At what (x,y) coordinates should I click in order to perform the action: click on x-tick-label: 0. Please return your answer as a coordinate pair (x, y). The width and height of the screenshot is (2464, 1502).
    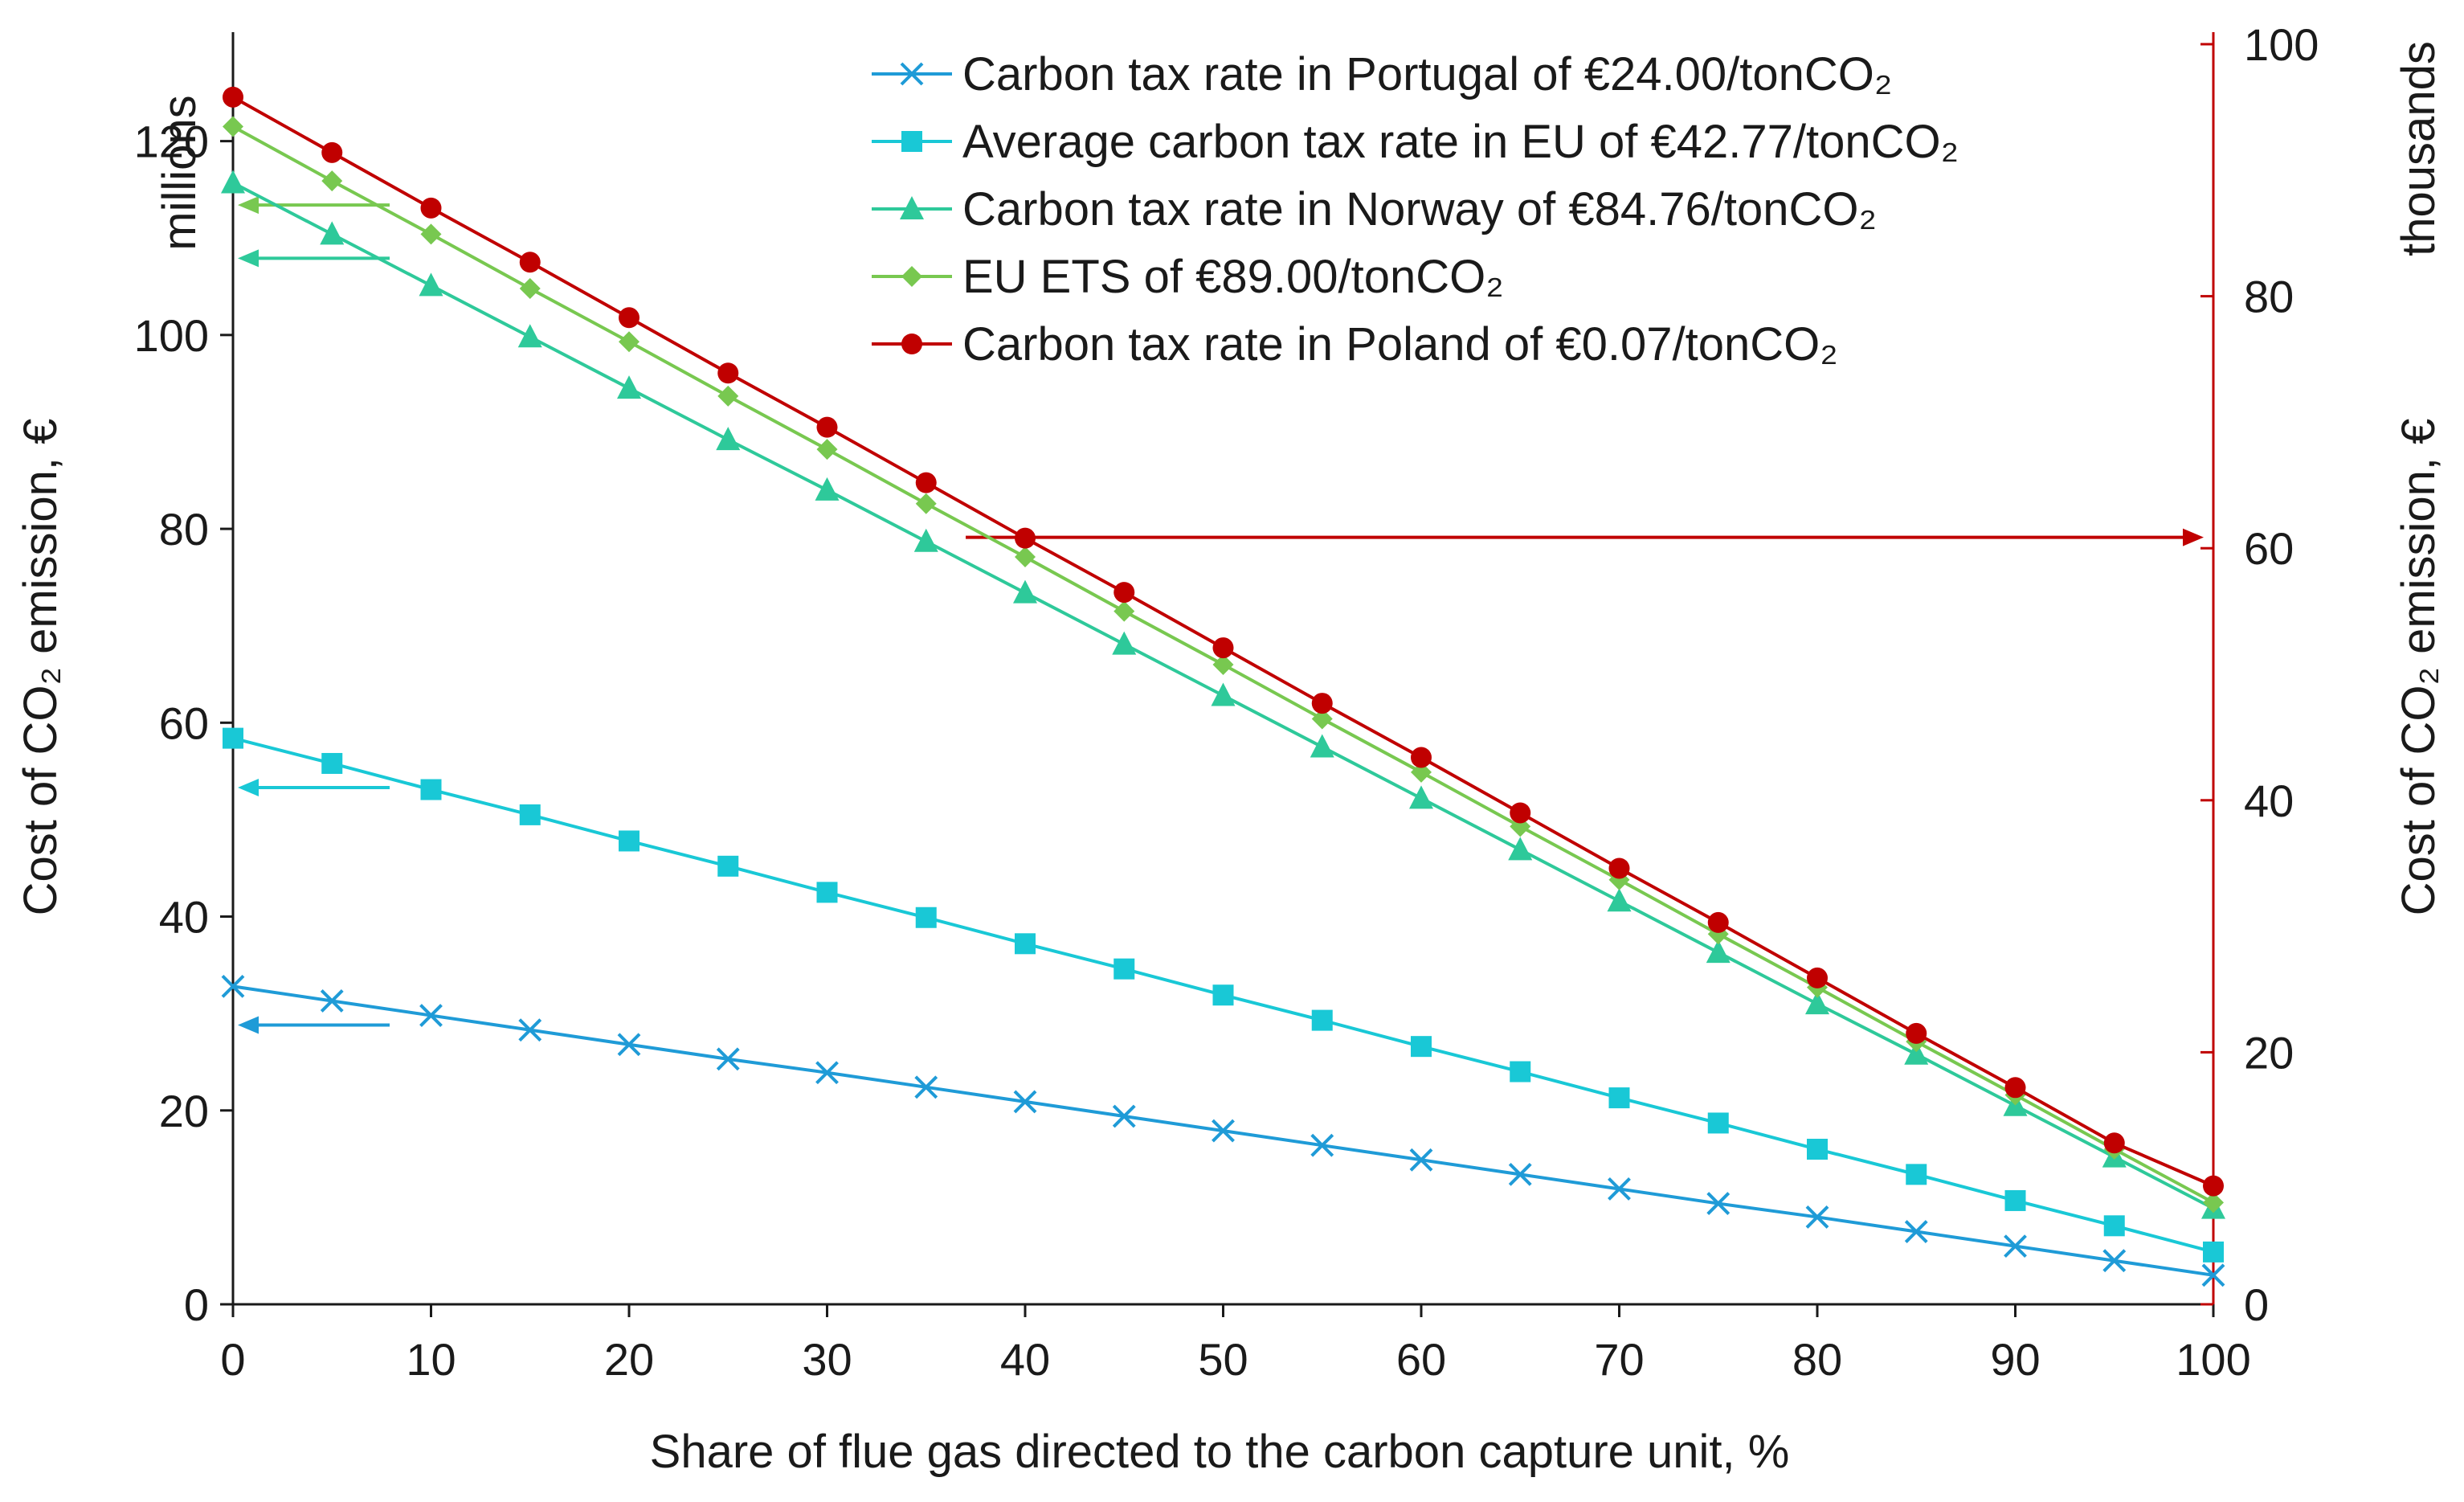
    Looking at the image, I should click on (232, 1359).